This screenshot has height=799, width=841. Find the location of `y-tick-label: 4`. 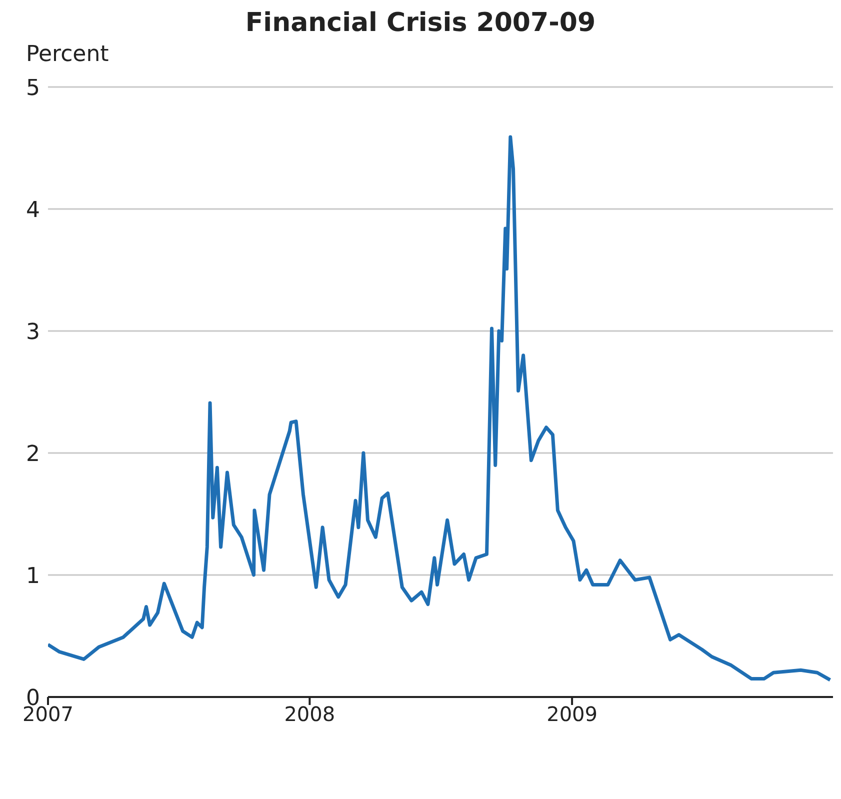

y-tick-label: 4 is located at coordinates (33, 210).